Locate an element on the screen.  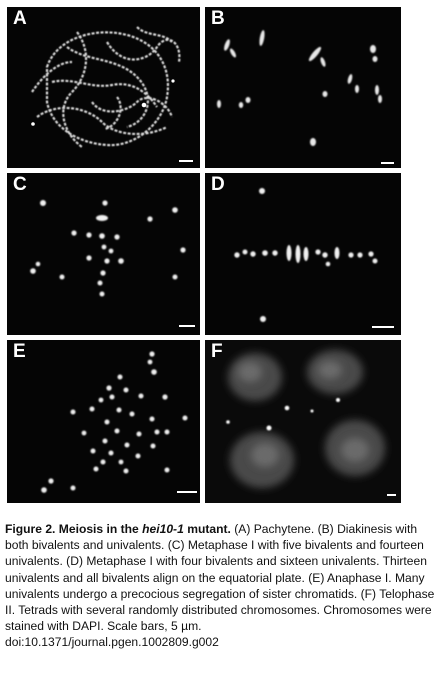
panel-f-telophase-ii: F is located at coordinates (303, 421).